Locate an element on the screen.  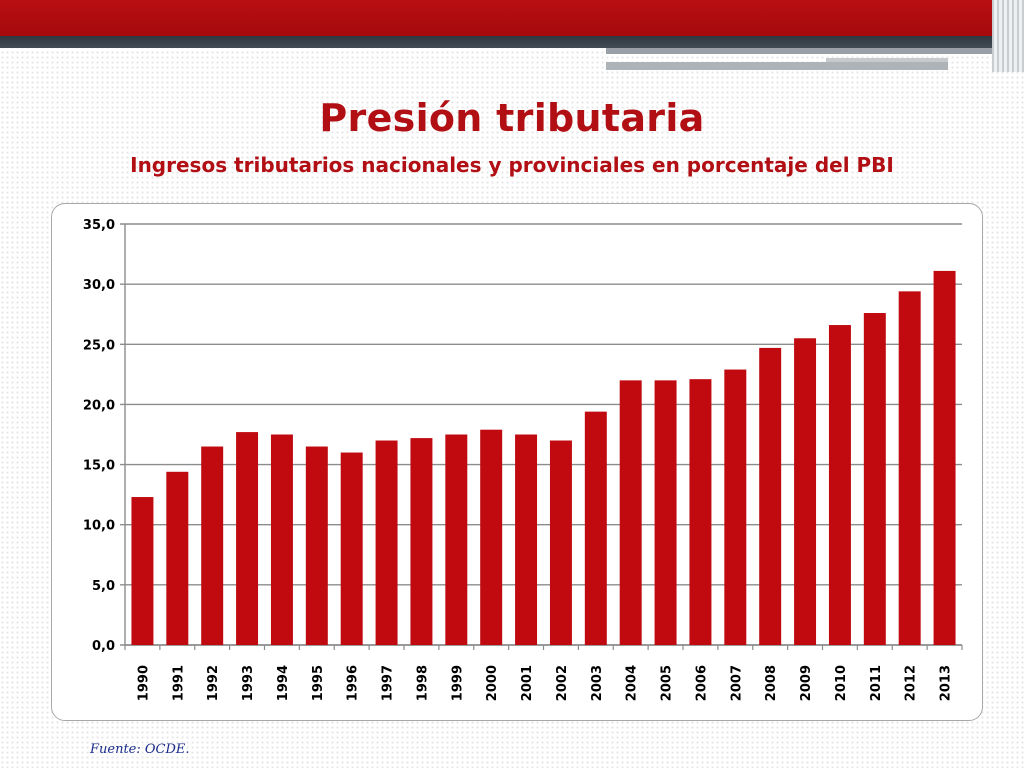
x-tick-label: 1999 is located at coordinates (457, 683).